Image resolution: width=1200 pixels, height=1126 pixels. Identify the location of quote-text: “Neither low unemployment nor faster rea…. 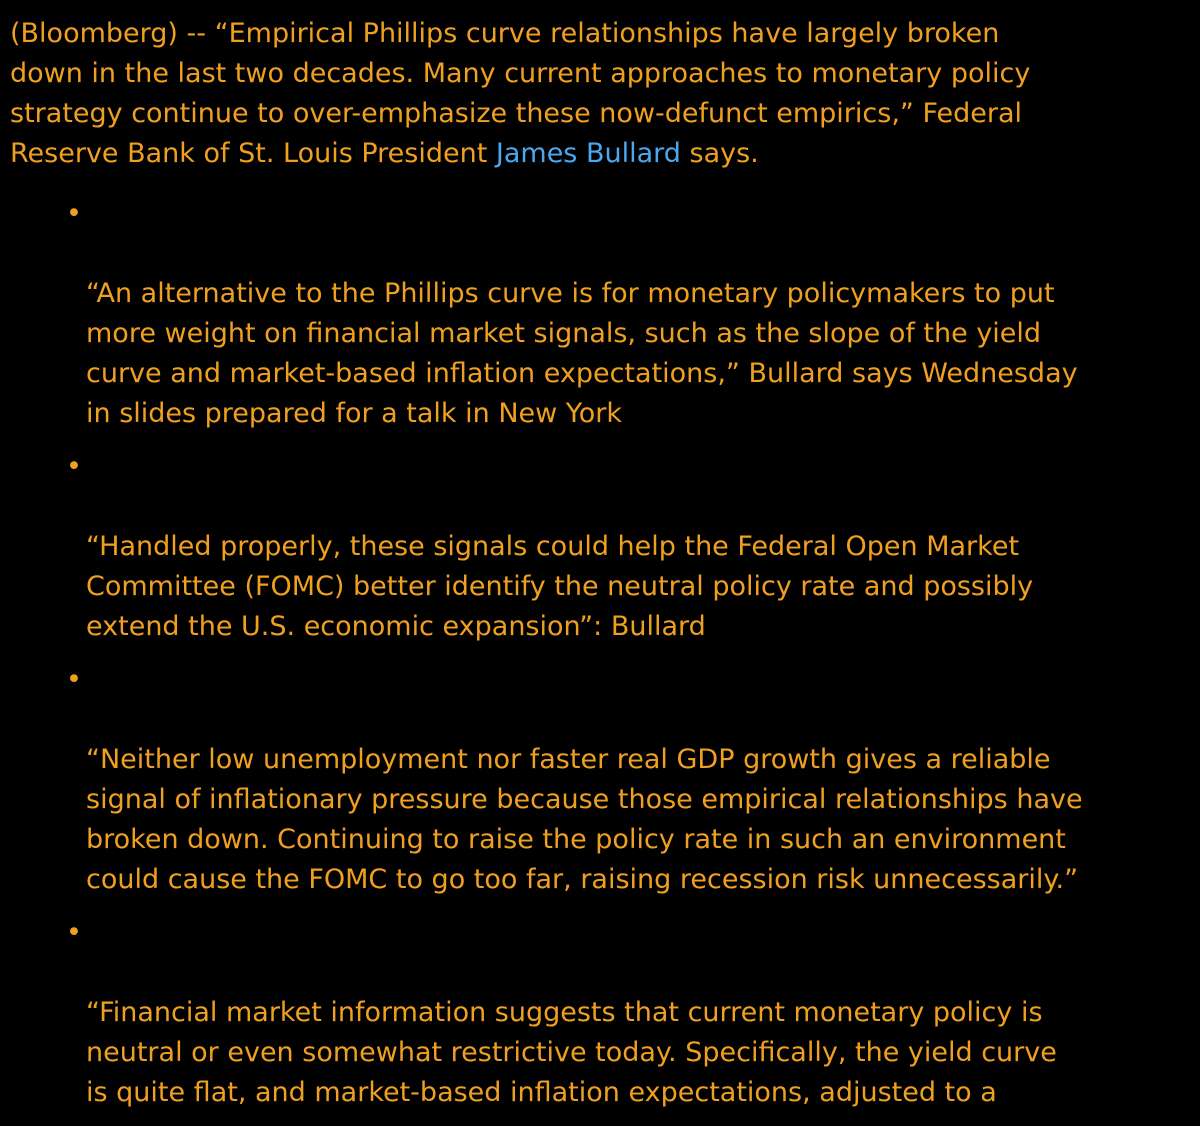
(584, 819).